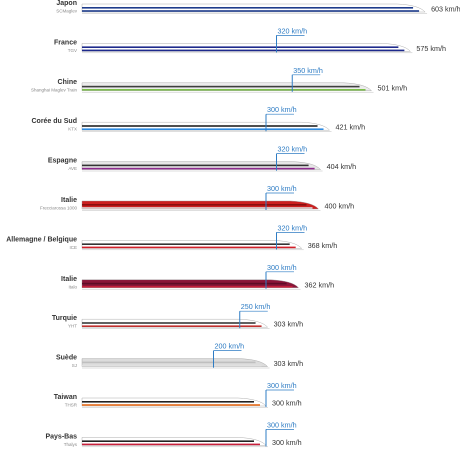 The height and width of the screenshot is (460, 460). Describe the element at coordinates (68, 82) in the screenshot. I see `country-label: Chine` at that location.